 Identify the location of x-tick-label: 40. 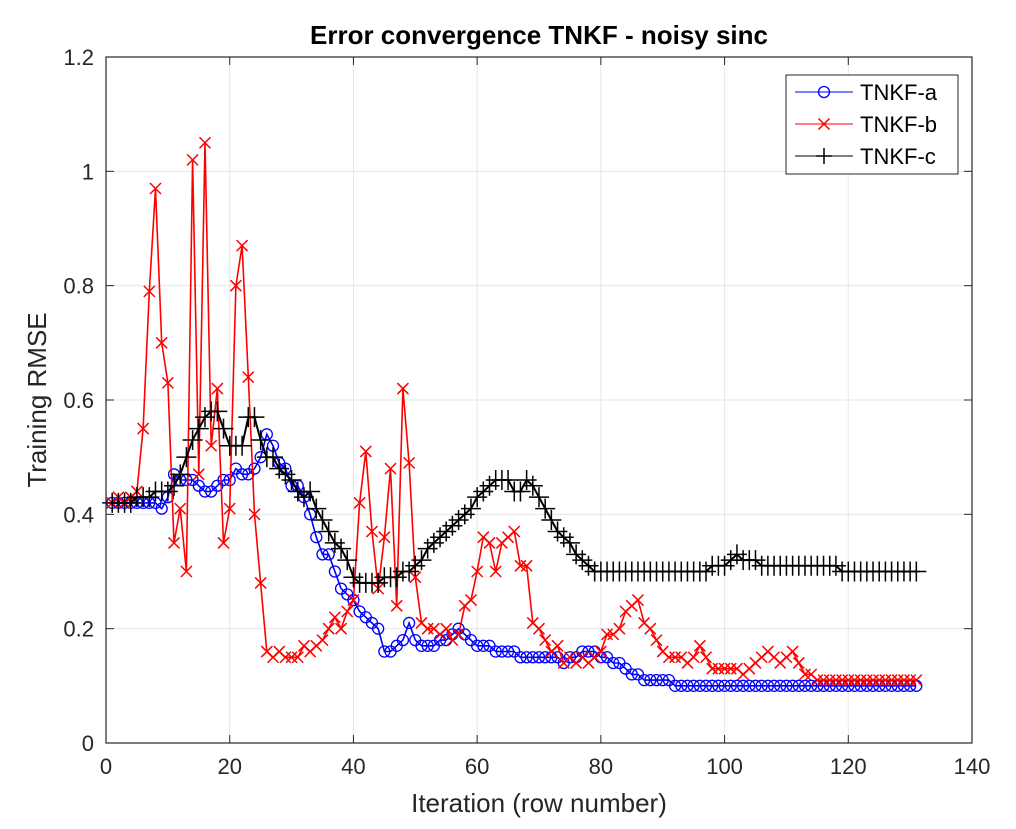
(353, 766).